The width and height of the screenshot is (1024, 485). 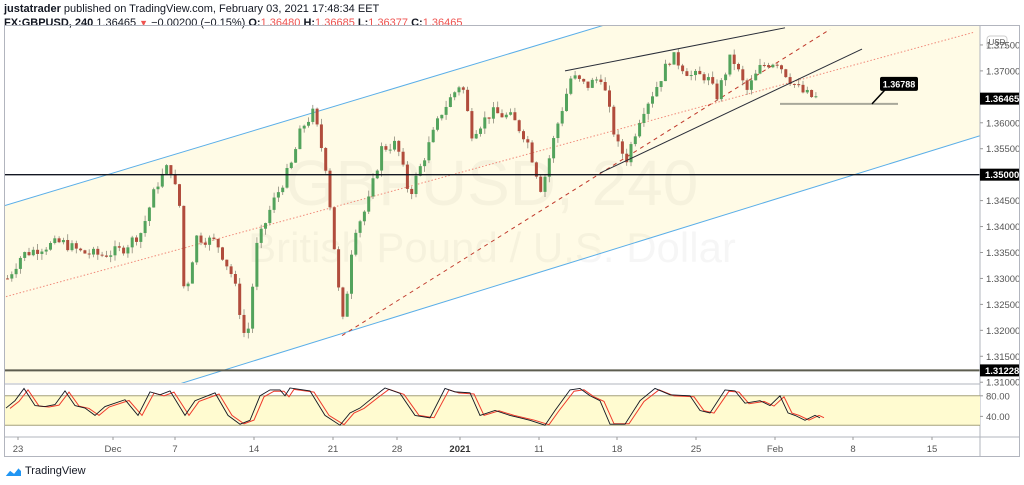 What do you see at coordinates (460, 449) in the screenshot?
I see `svg-text: 2021` at bounding box center [460, 449].